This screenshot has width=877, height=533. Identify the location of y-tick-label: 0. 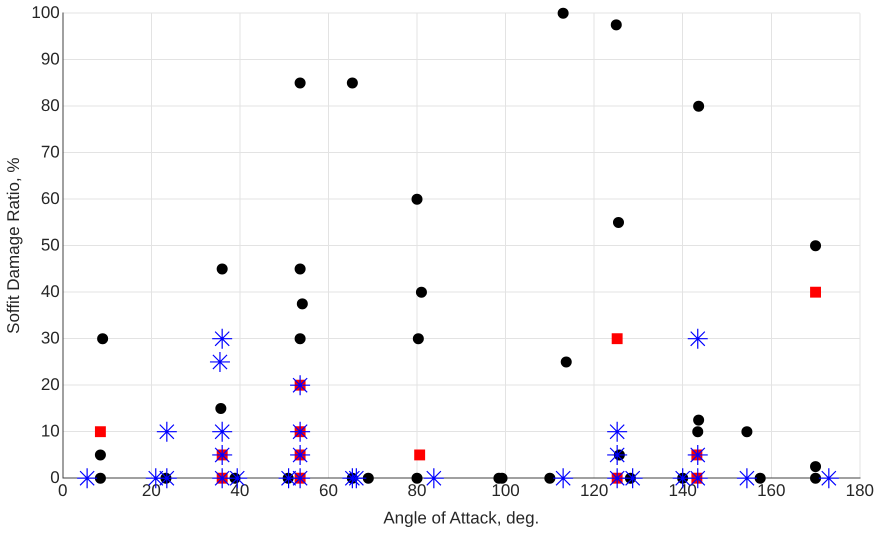
(55, 477).